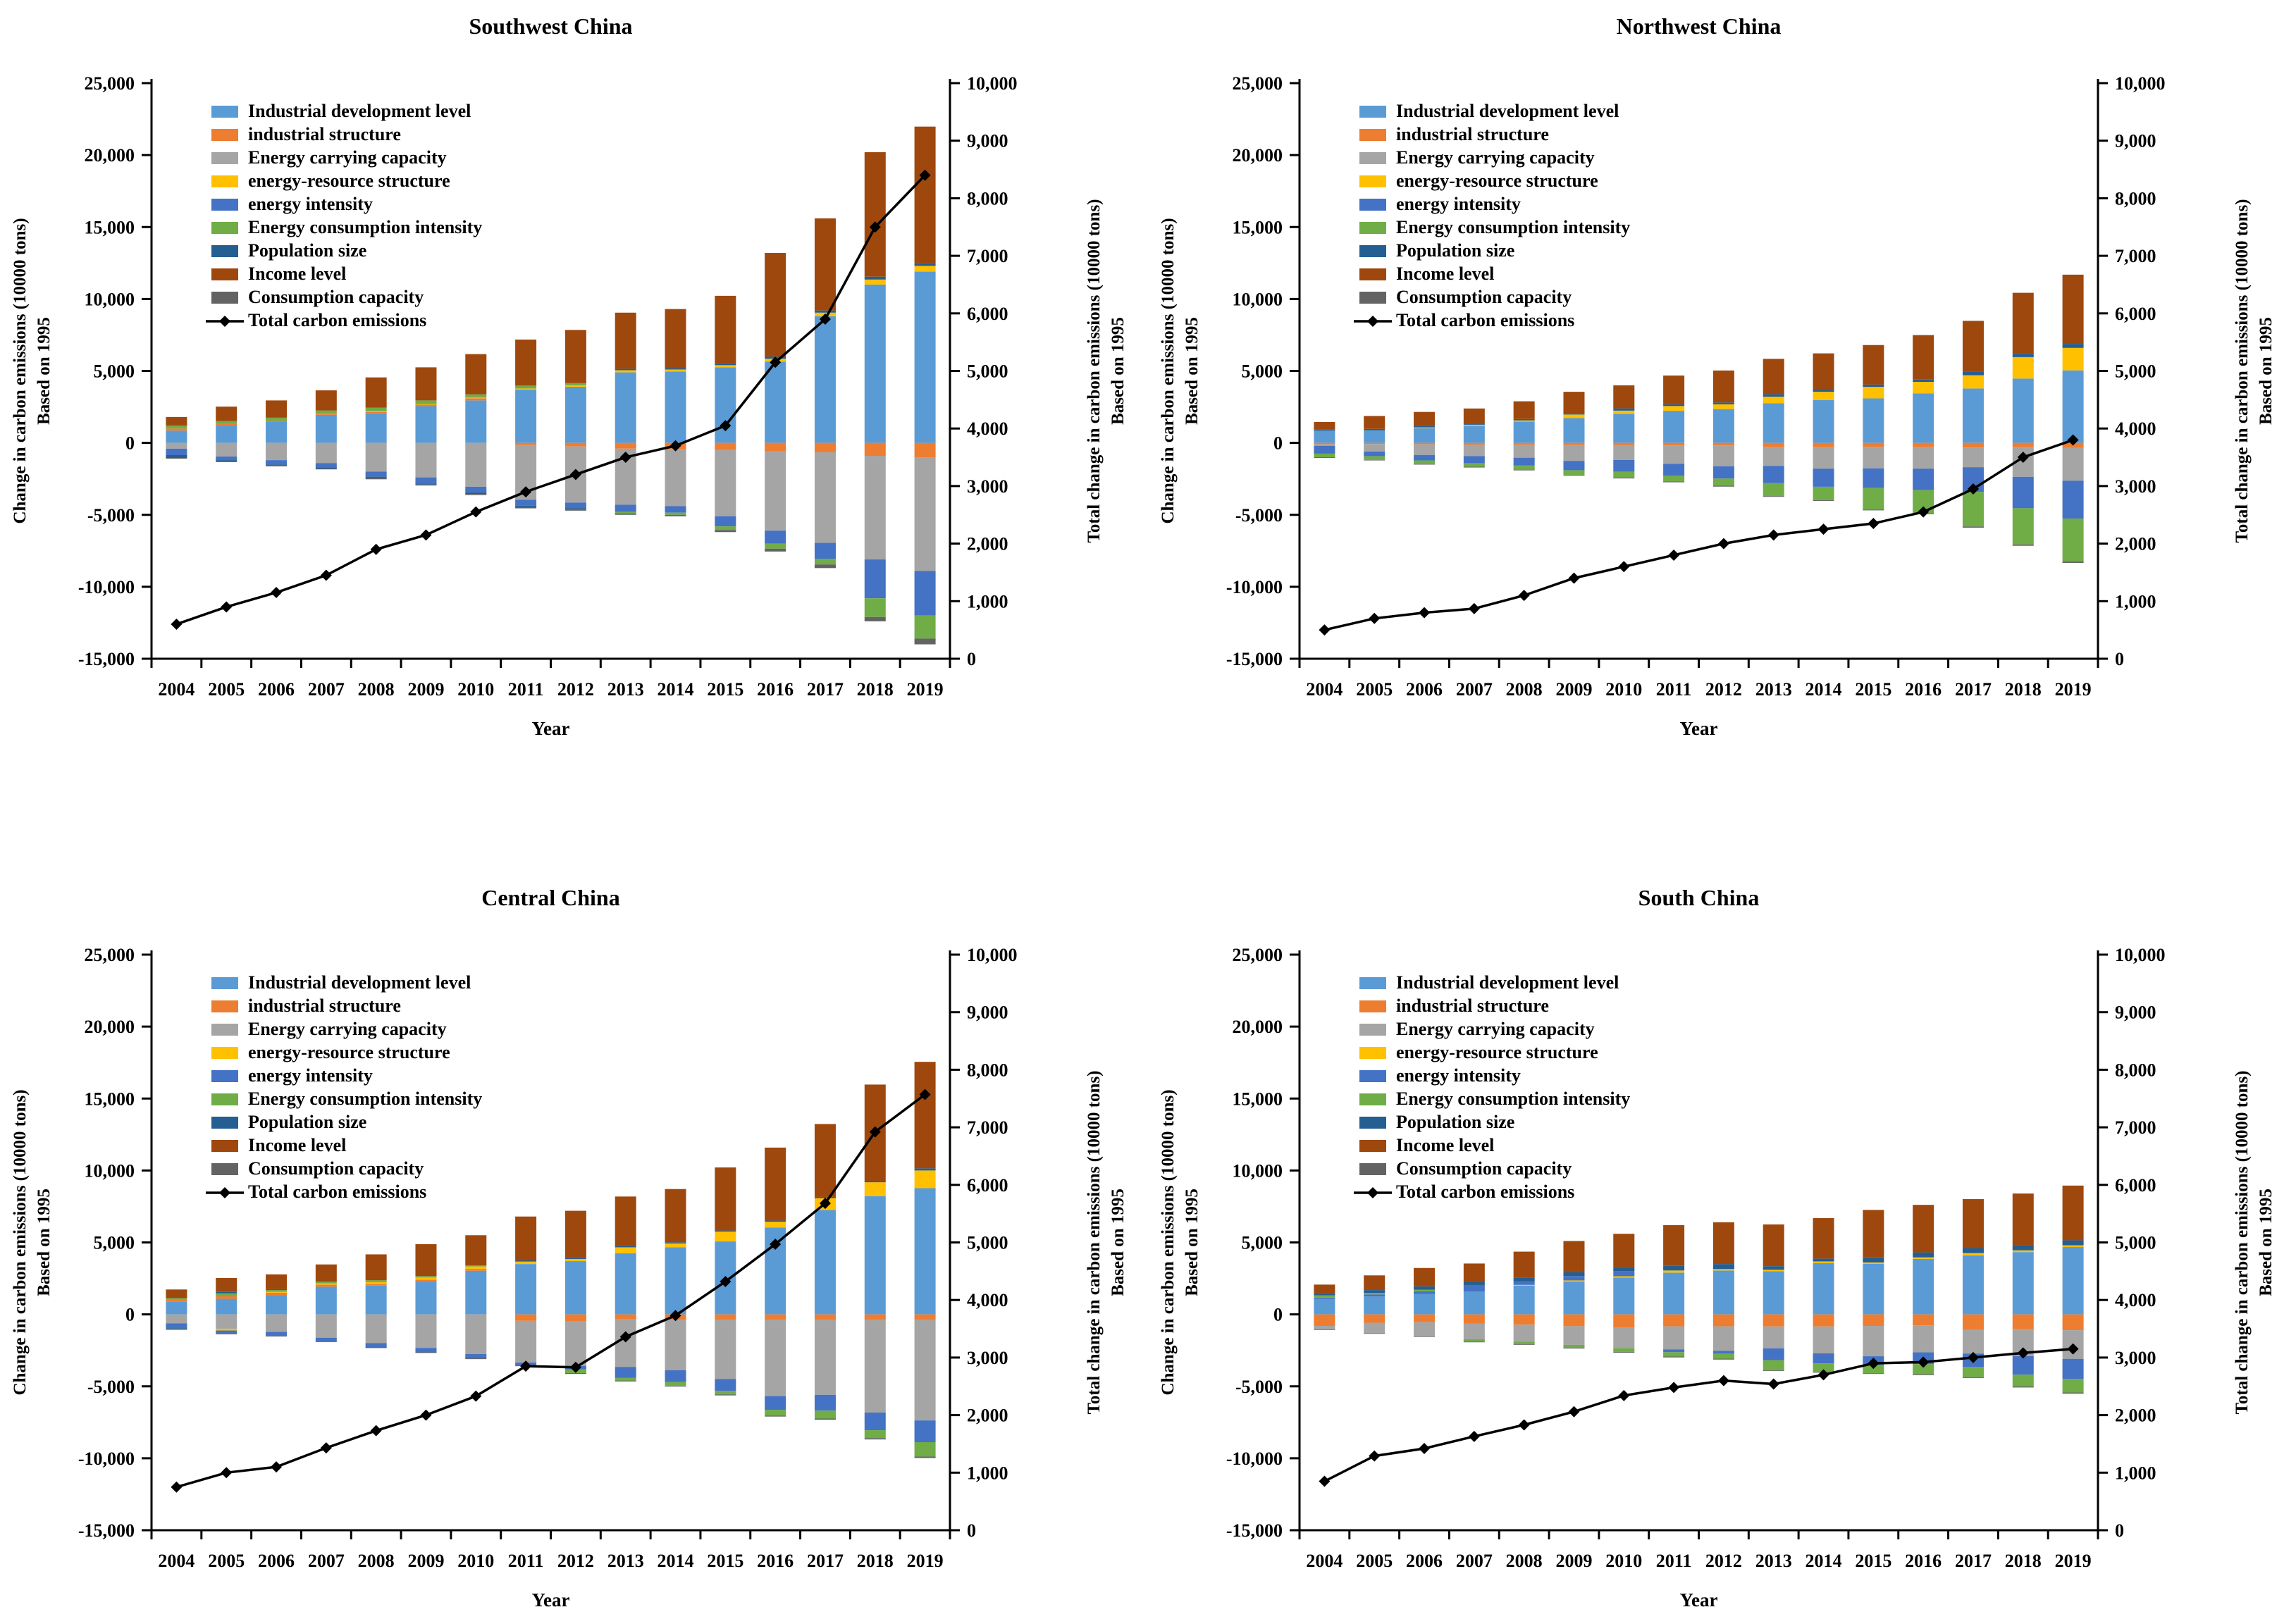  I want to click on right-axis-tick-label: 9,000, so click(987, 1013).